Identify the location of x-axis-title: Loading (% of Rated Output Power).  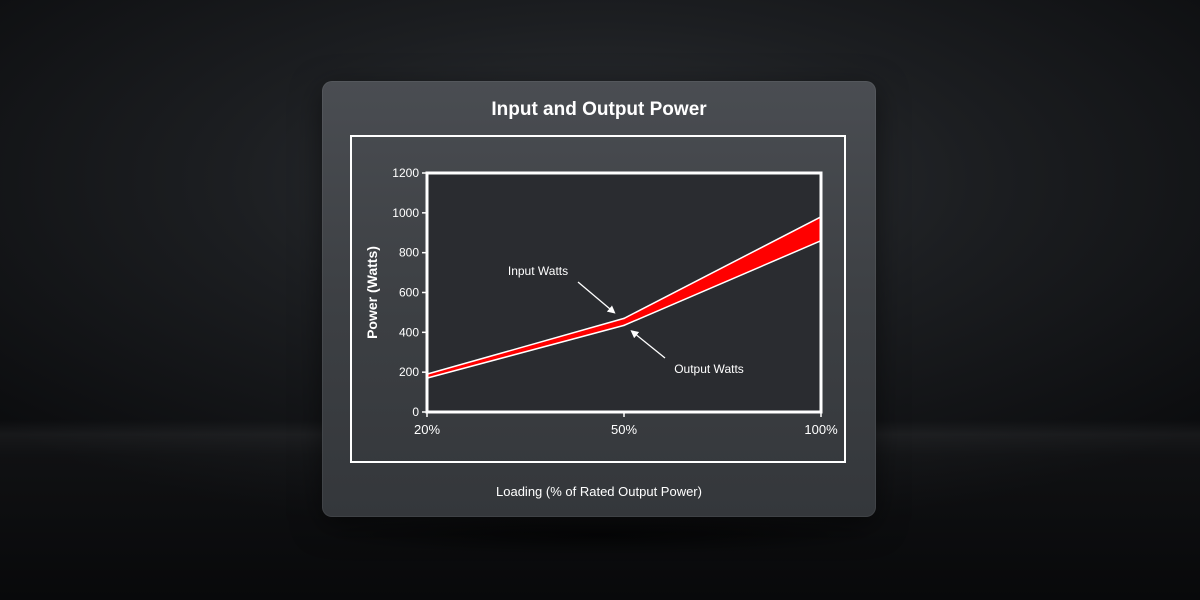
(599, 491).